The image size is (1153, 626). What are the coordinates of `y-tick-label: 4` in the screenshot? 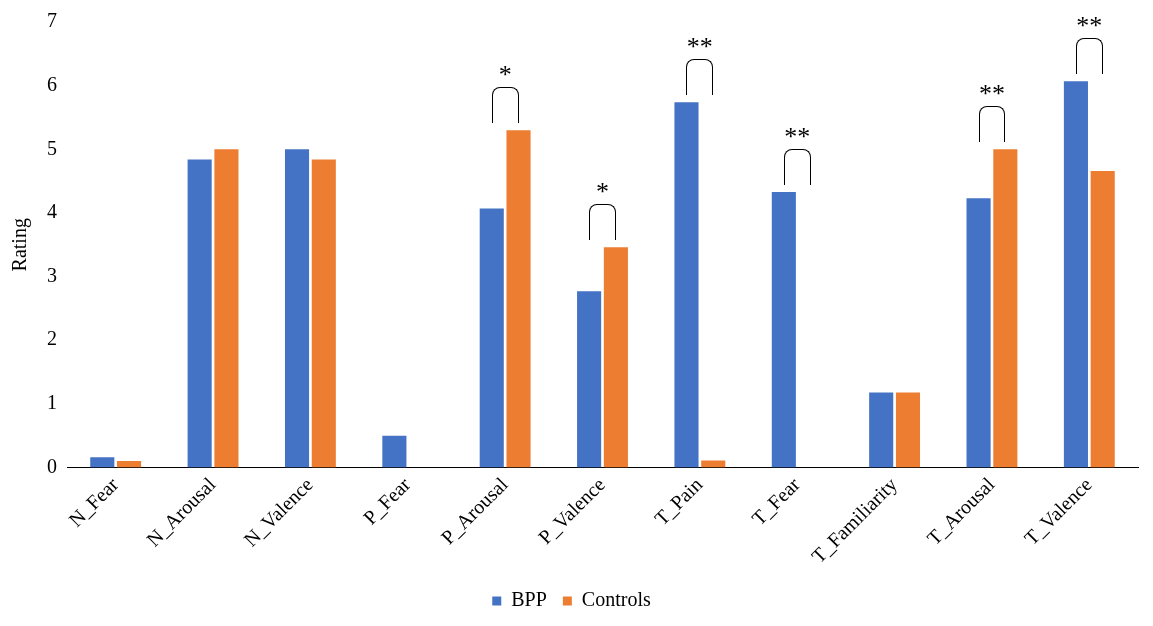 It's located at (52, 211).